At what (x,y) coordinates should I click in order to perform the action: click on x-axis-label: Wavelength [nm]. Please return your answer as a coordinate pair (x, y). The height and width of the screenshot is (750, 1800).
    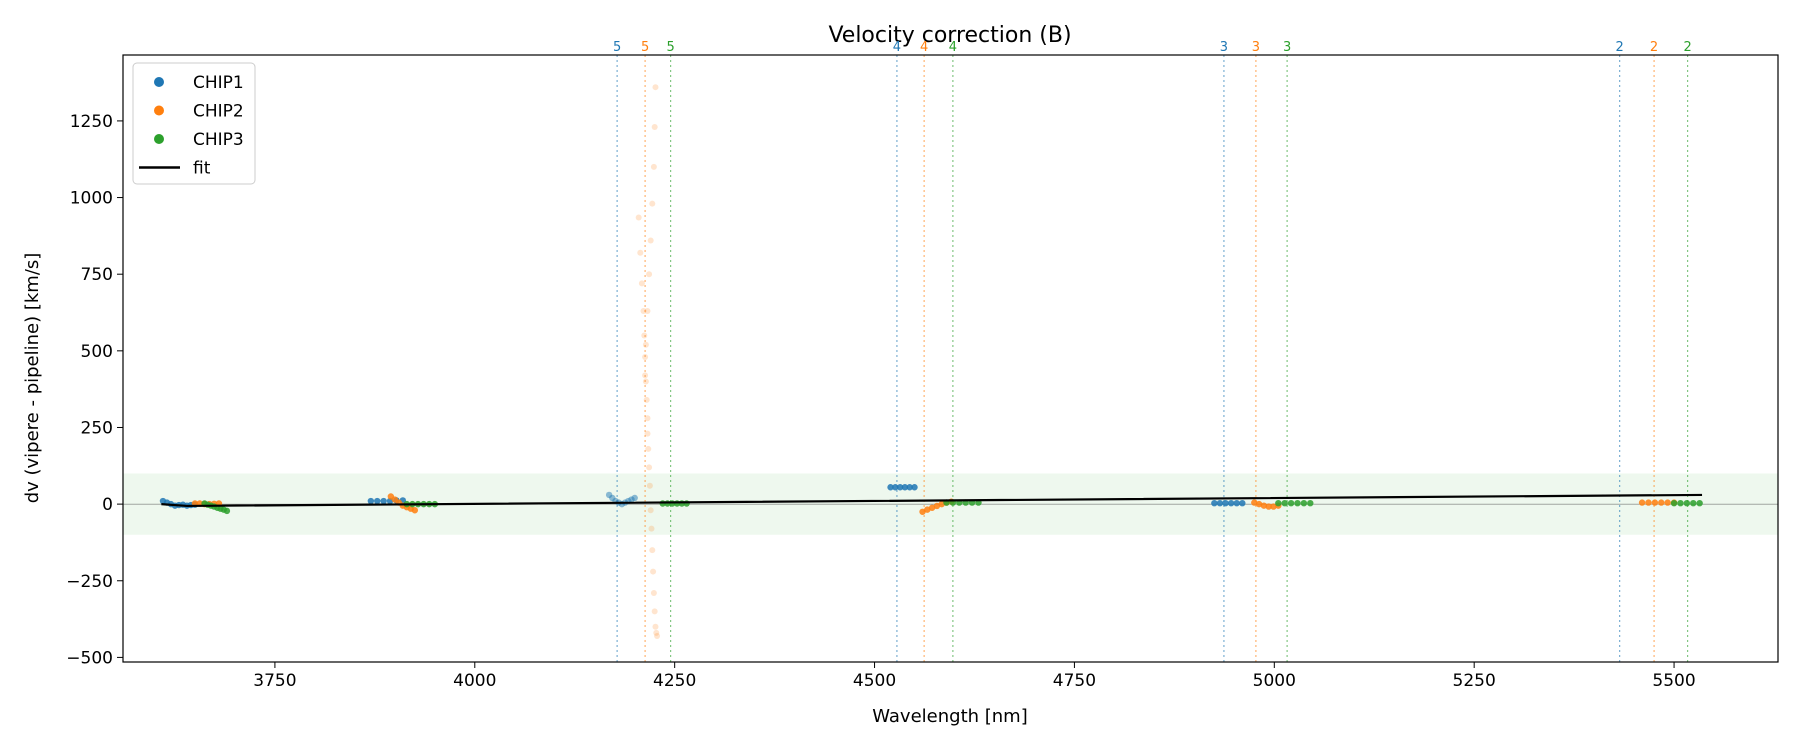
    Looking at the image, I should click on (950, 716).